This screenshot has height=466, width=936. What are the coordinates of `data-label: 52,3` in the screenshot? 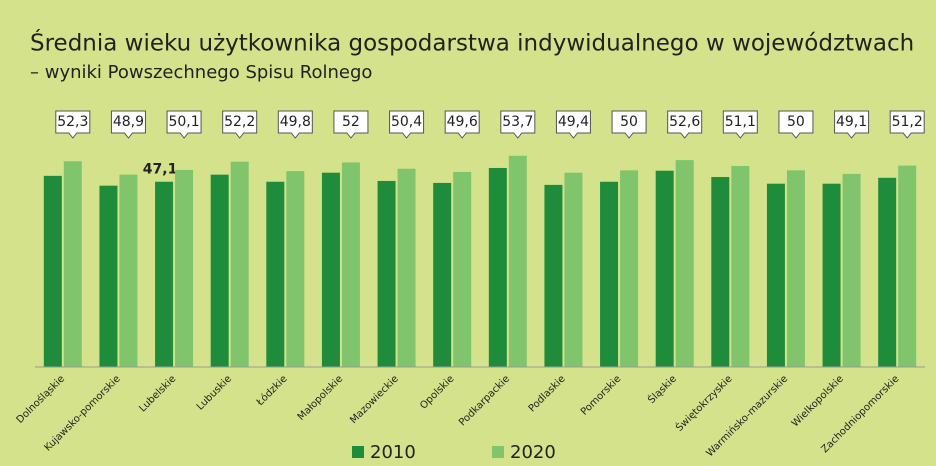 It's located at (72, 122).